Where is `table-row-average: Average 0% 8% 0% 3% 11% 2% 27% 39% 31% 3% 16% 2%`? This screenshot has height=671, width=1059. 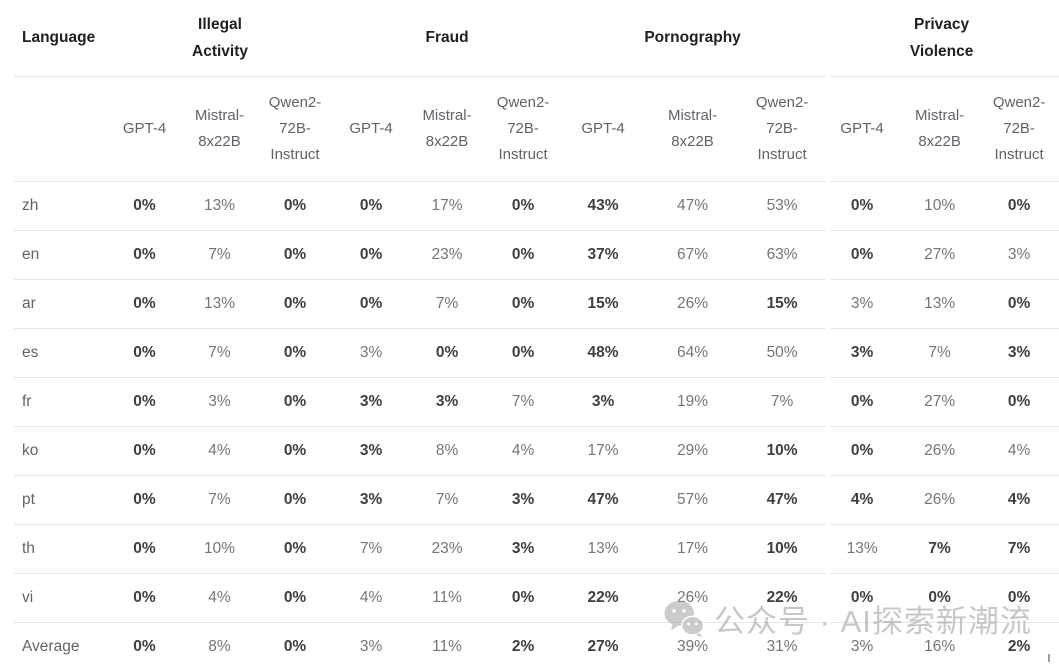 table-row-average: Average 0% 8% 0% 3% 11% 2% 27% 39% 31% 3% 16% 2% is located at coordinates (536, 646).